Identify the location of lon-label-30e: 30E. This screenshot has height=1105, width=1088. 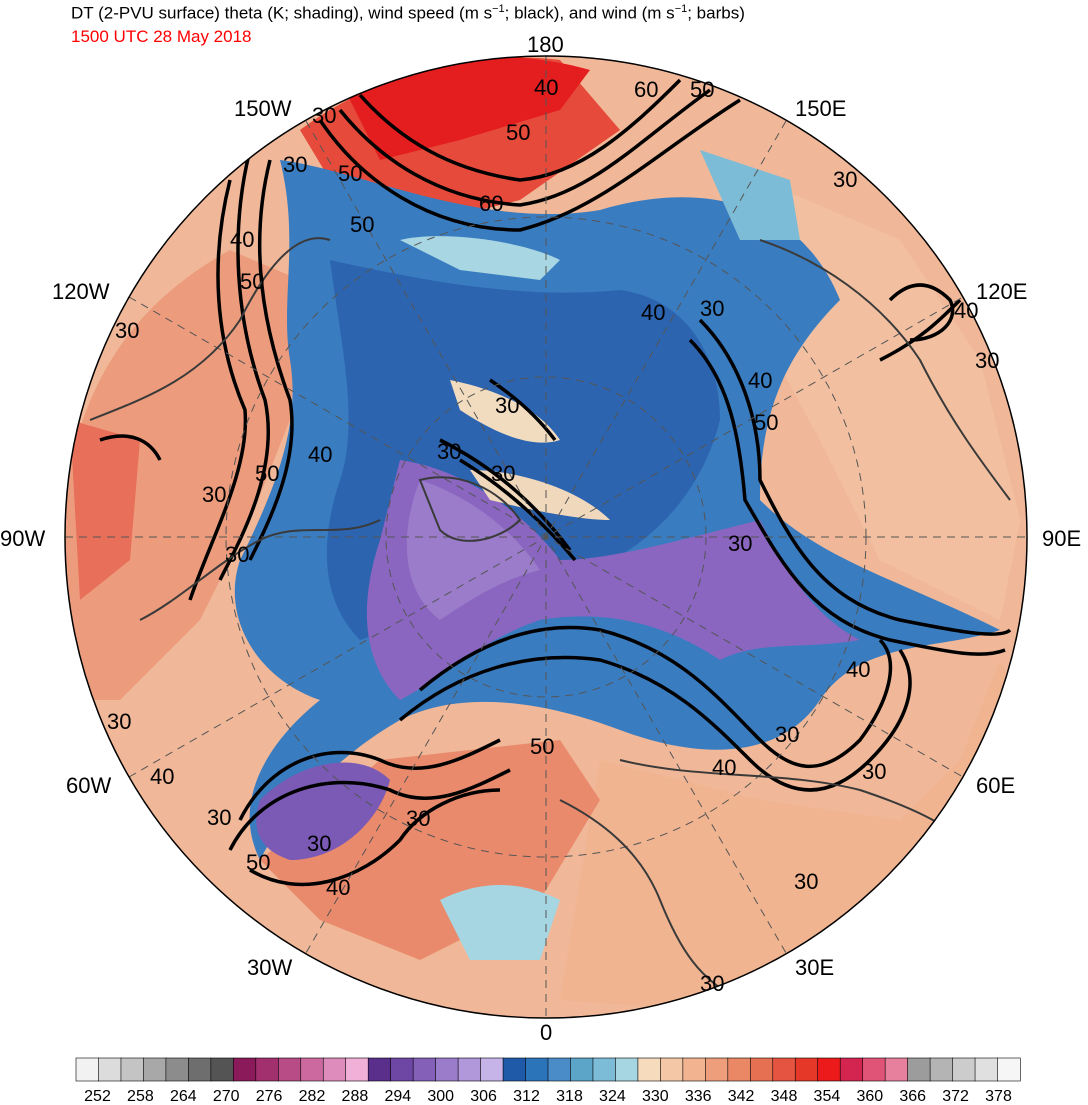
(814, 967).